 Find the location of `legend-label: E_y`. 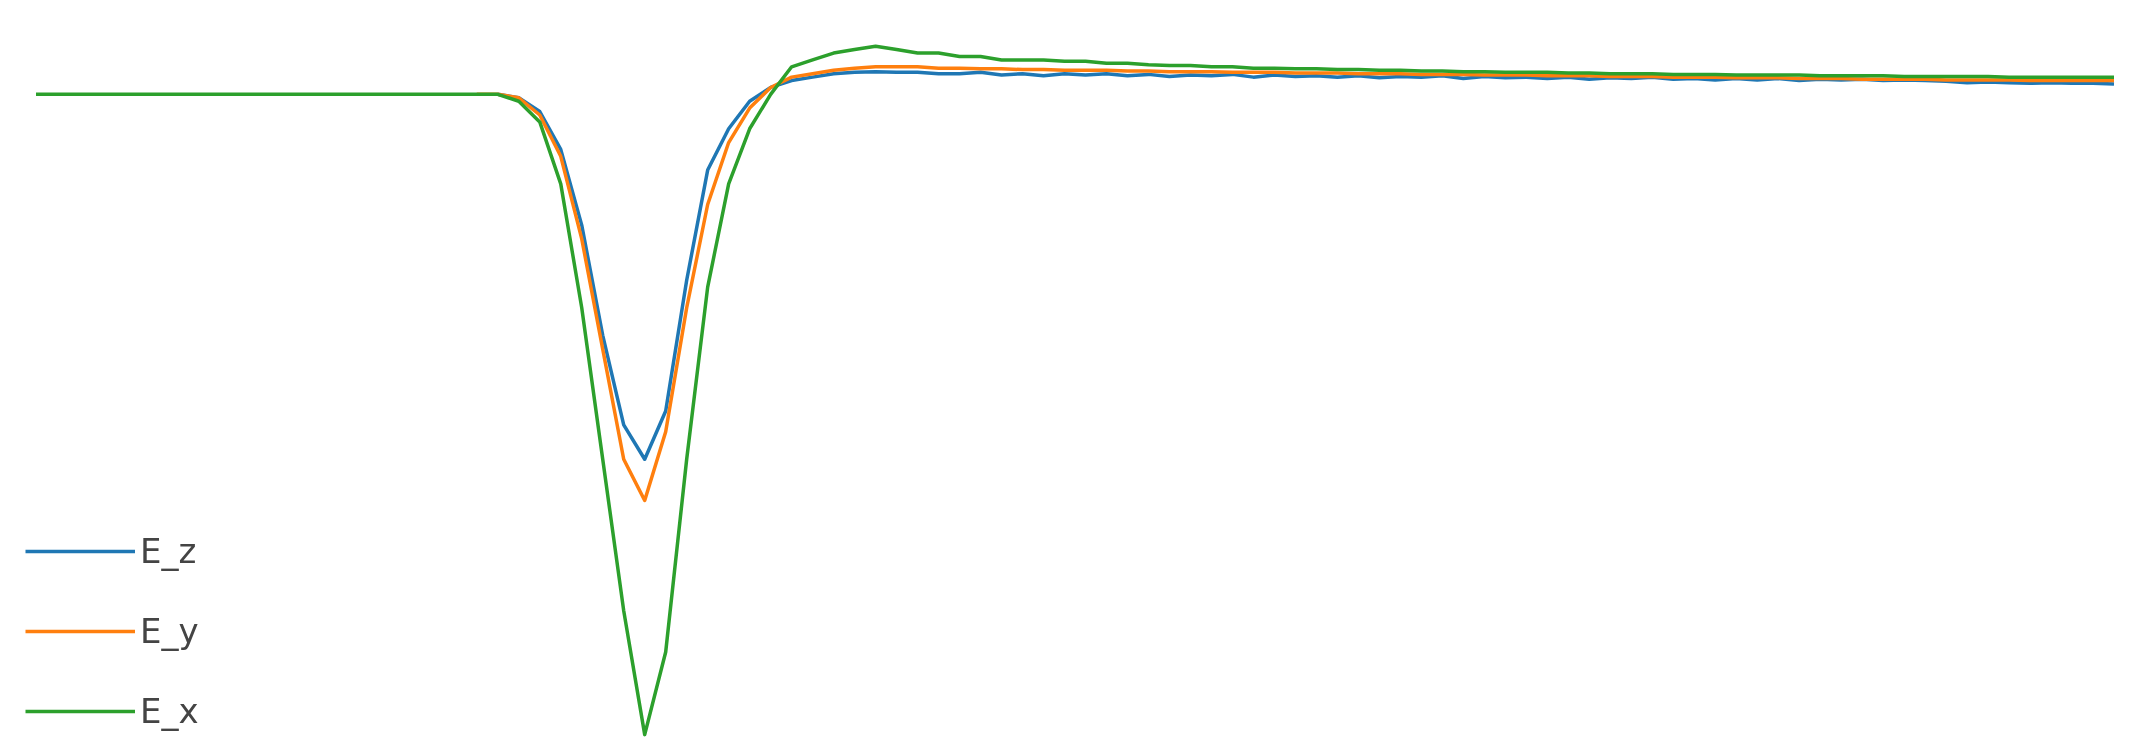

legend-label: E_y is located at coordinates (169, 631).